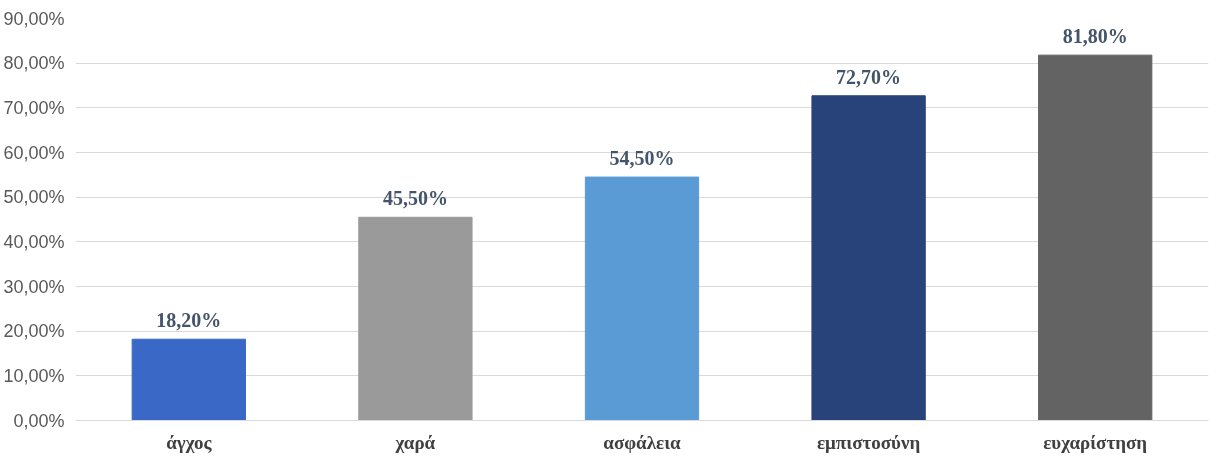 This screenshot has height=459, width=1232. I want to click on y-tick-label: 60,00%, so click(34, 152).